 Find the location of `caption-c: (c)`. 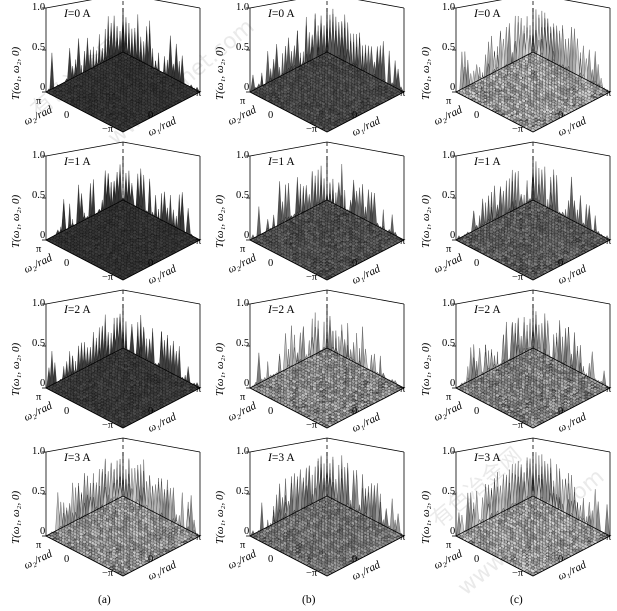

caption-c: (c) is located at coordinates (516, 600).